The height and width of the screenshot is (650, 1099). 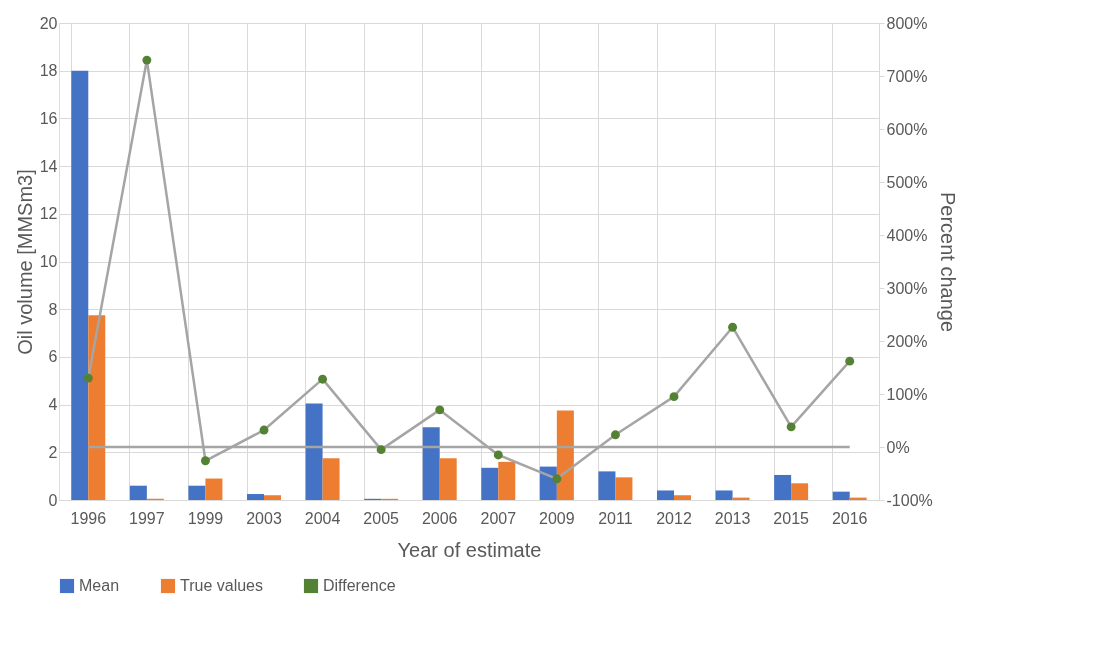 What do you see at coordinates (947, 262) in the screenshot?
I see `y2-axis-title: Percent change` at bounding box center [947, 262].